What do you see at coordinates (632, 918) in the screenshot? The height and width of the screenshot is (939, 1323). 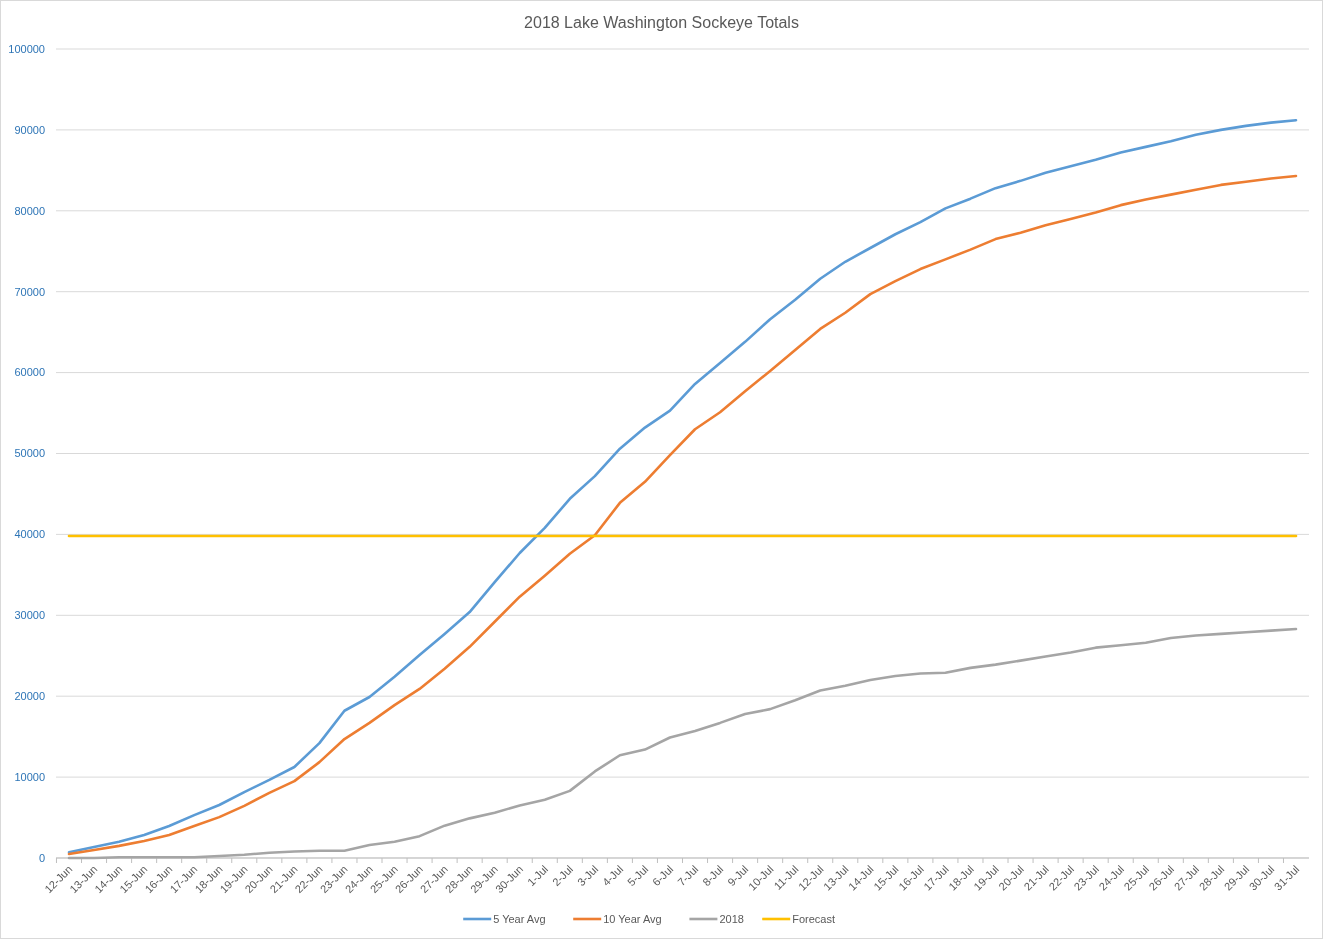 I see `legend-label: 10 Year Avg` at bounding box center [632, 918].